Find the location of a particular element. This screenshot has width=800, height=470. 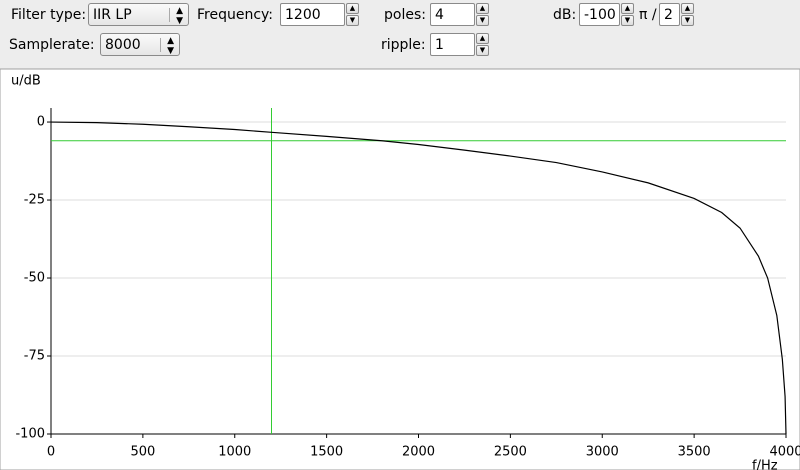

pi-input: 2 is located at coordinates (669, 14).